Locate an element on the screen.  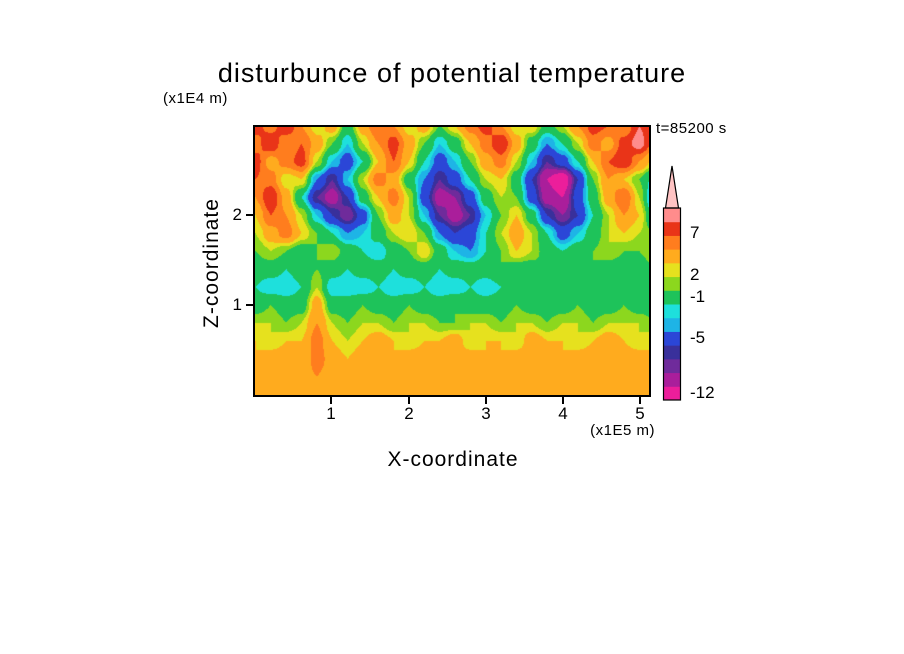
x-axis-tick-label-3: 3 is located at coordinates (486, 413).